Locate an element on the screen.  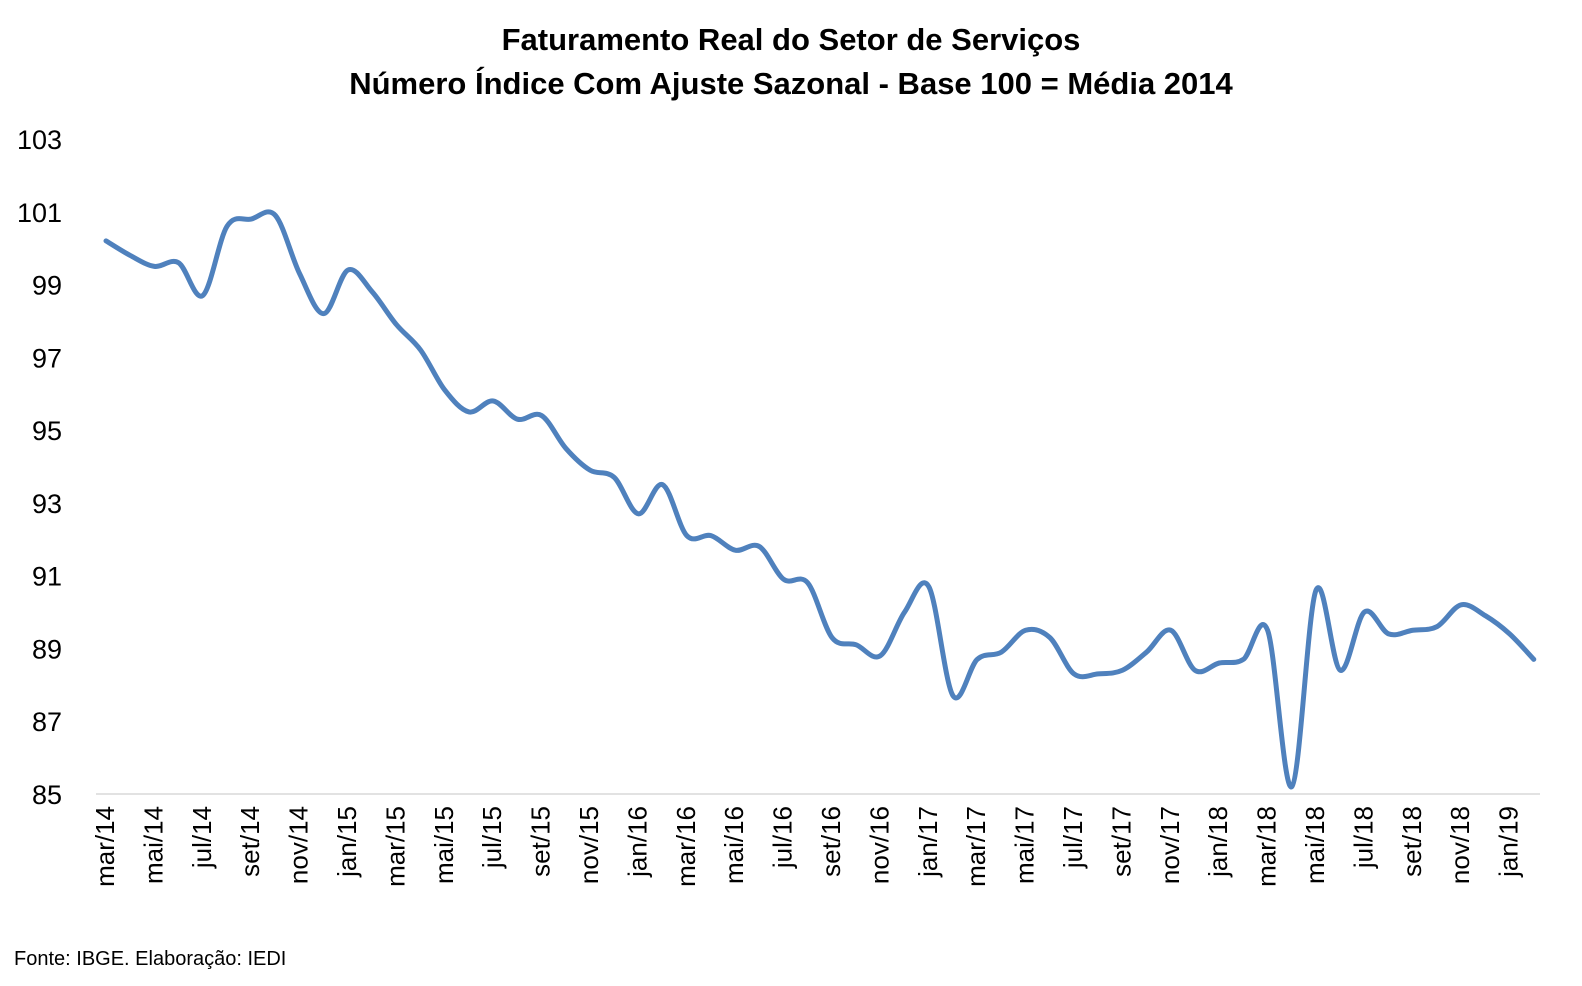
x-tick-label: nov/15 is located at coordinates (589, 845).